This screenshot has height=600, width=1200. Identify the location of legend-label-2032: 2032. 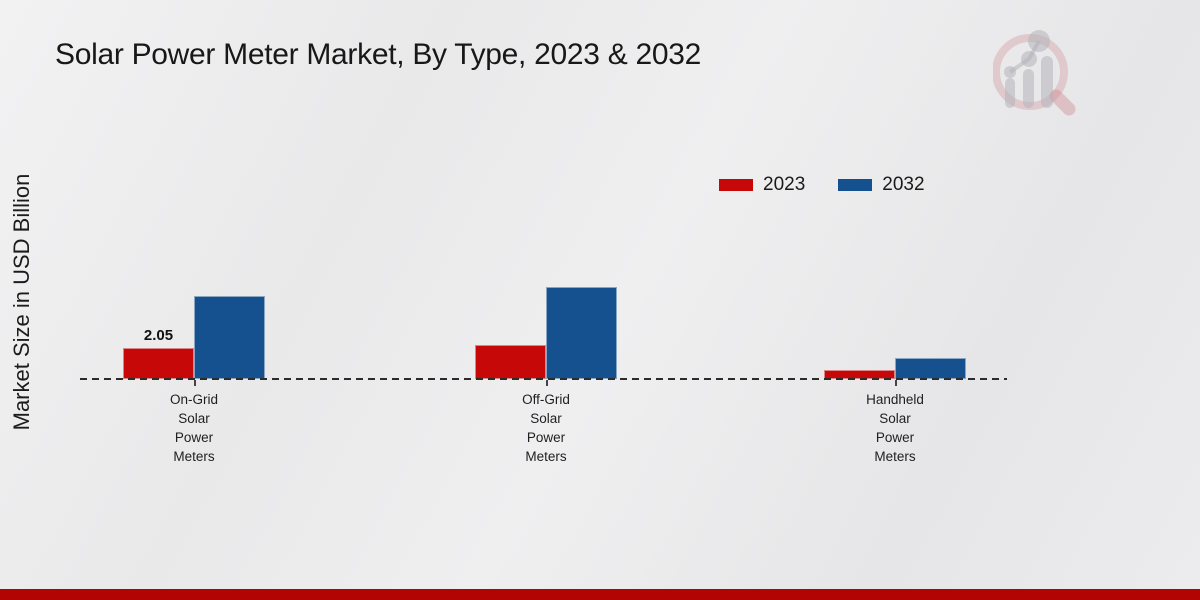
(903, 184).